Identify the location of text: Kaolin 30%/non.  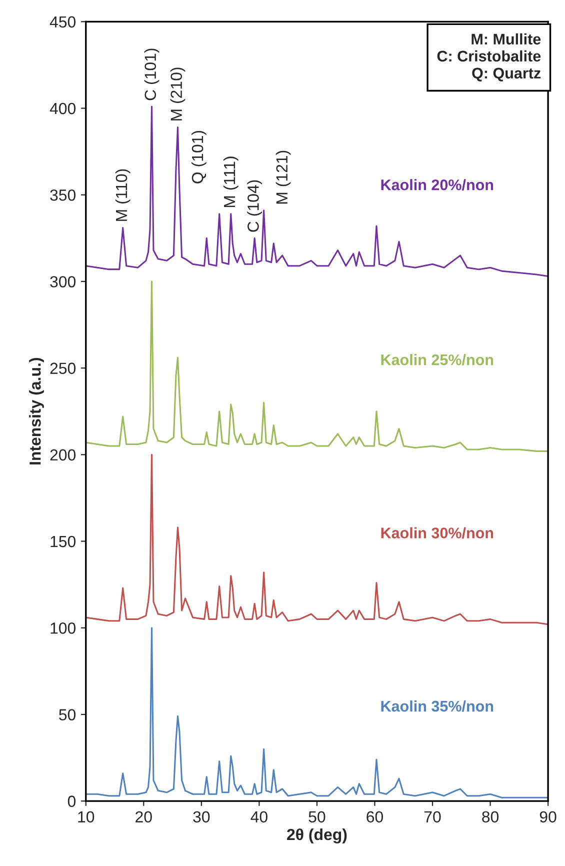
(437, 533).